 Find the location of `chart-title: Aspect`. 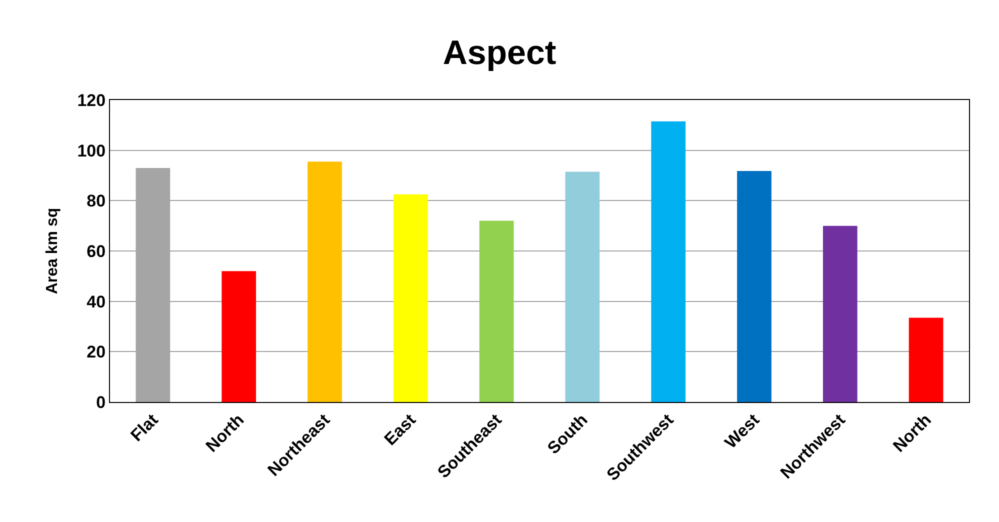

chart-title: Aspect is located at coordinates (499, 53).